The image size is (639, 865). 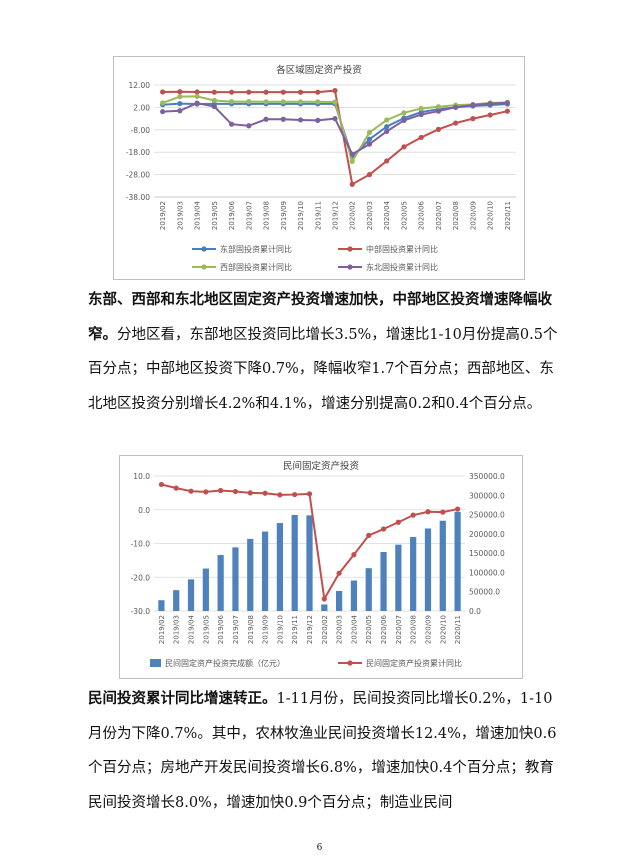 I want to click on legend-swatch-bar, so click(x=155, y=663).